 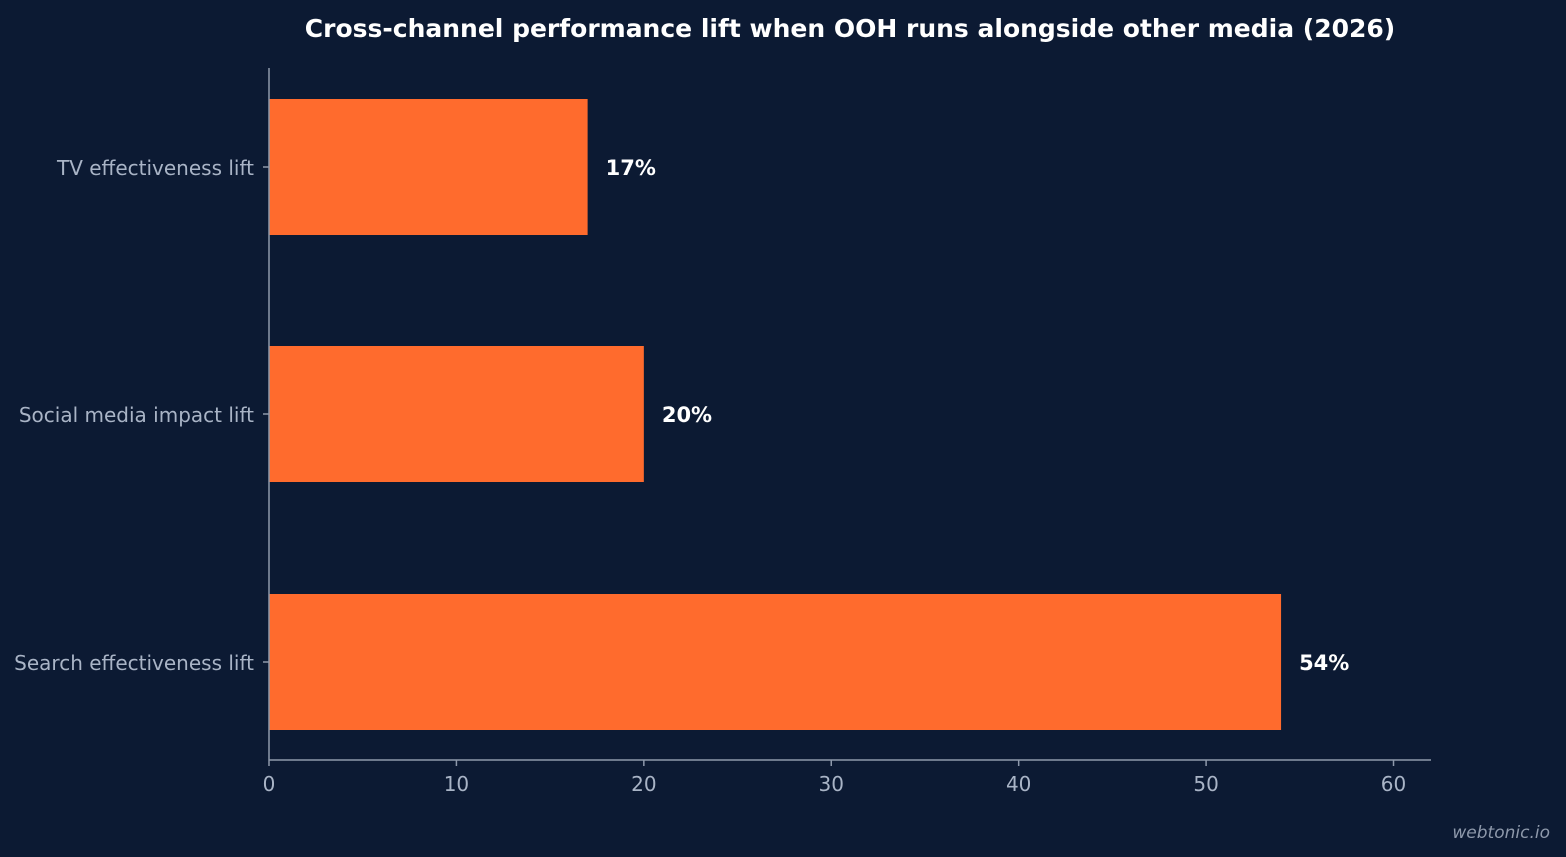 What do you see at coordinates (155, 168) in the screenshot?
I see `category-label-1: TV effectiveness lift` at bounding box center [155, 168].